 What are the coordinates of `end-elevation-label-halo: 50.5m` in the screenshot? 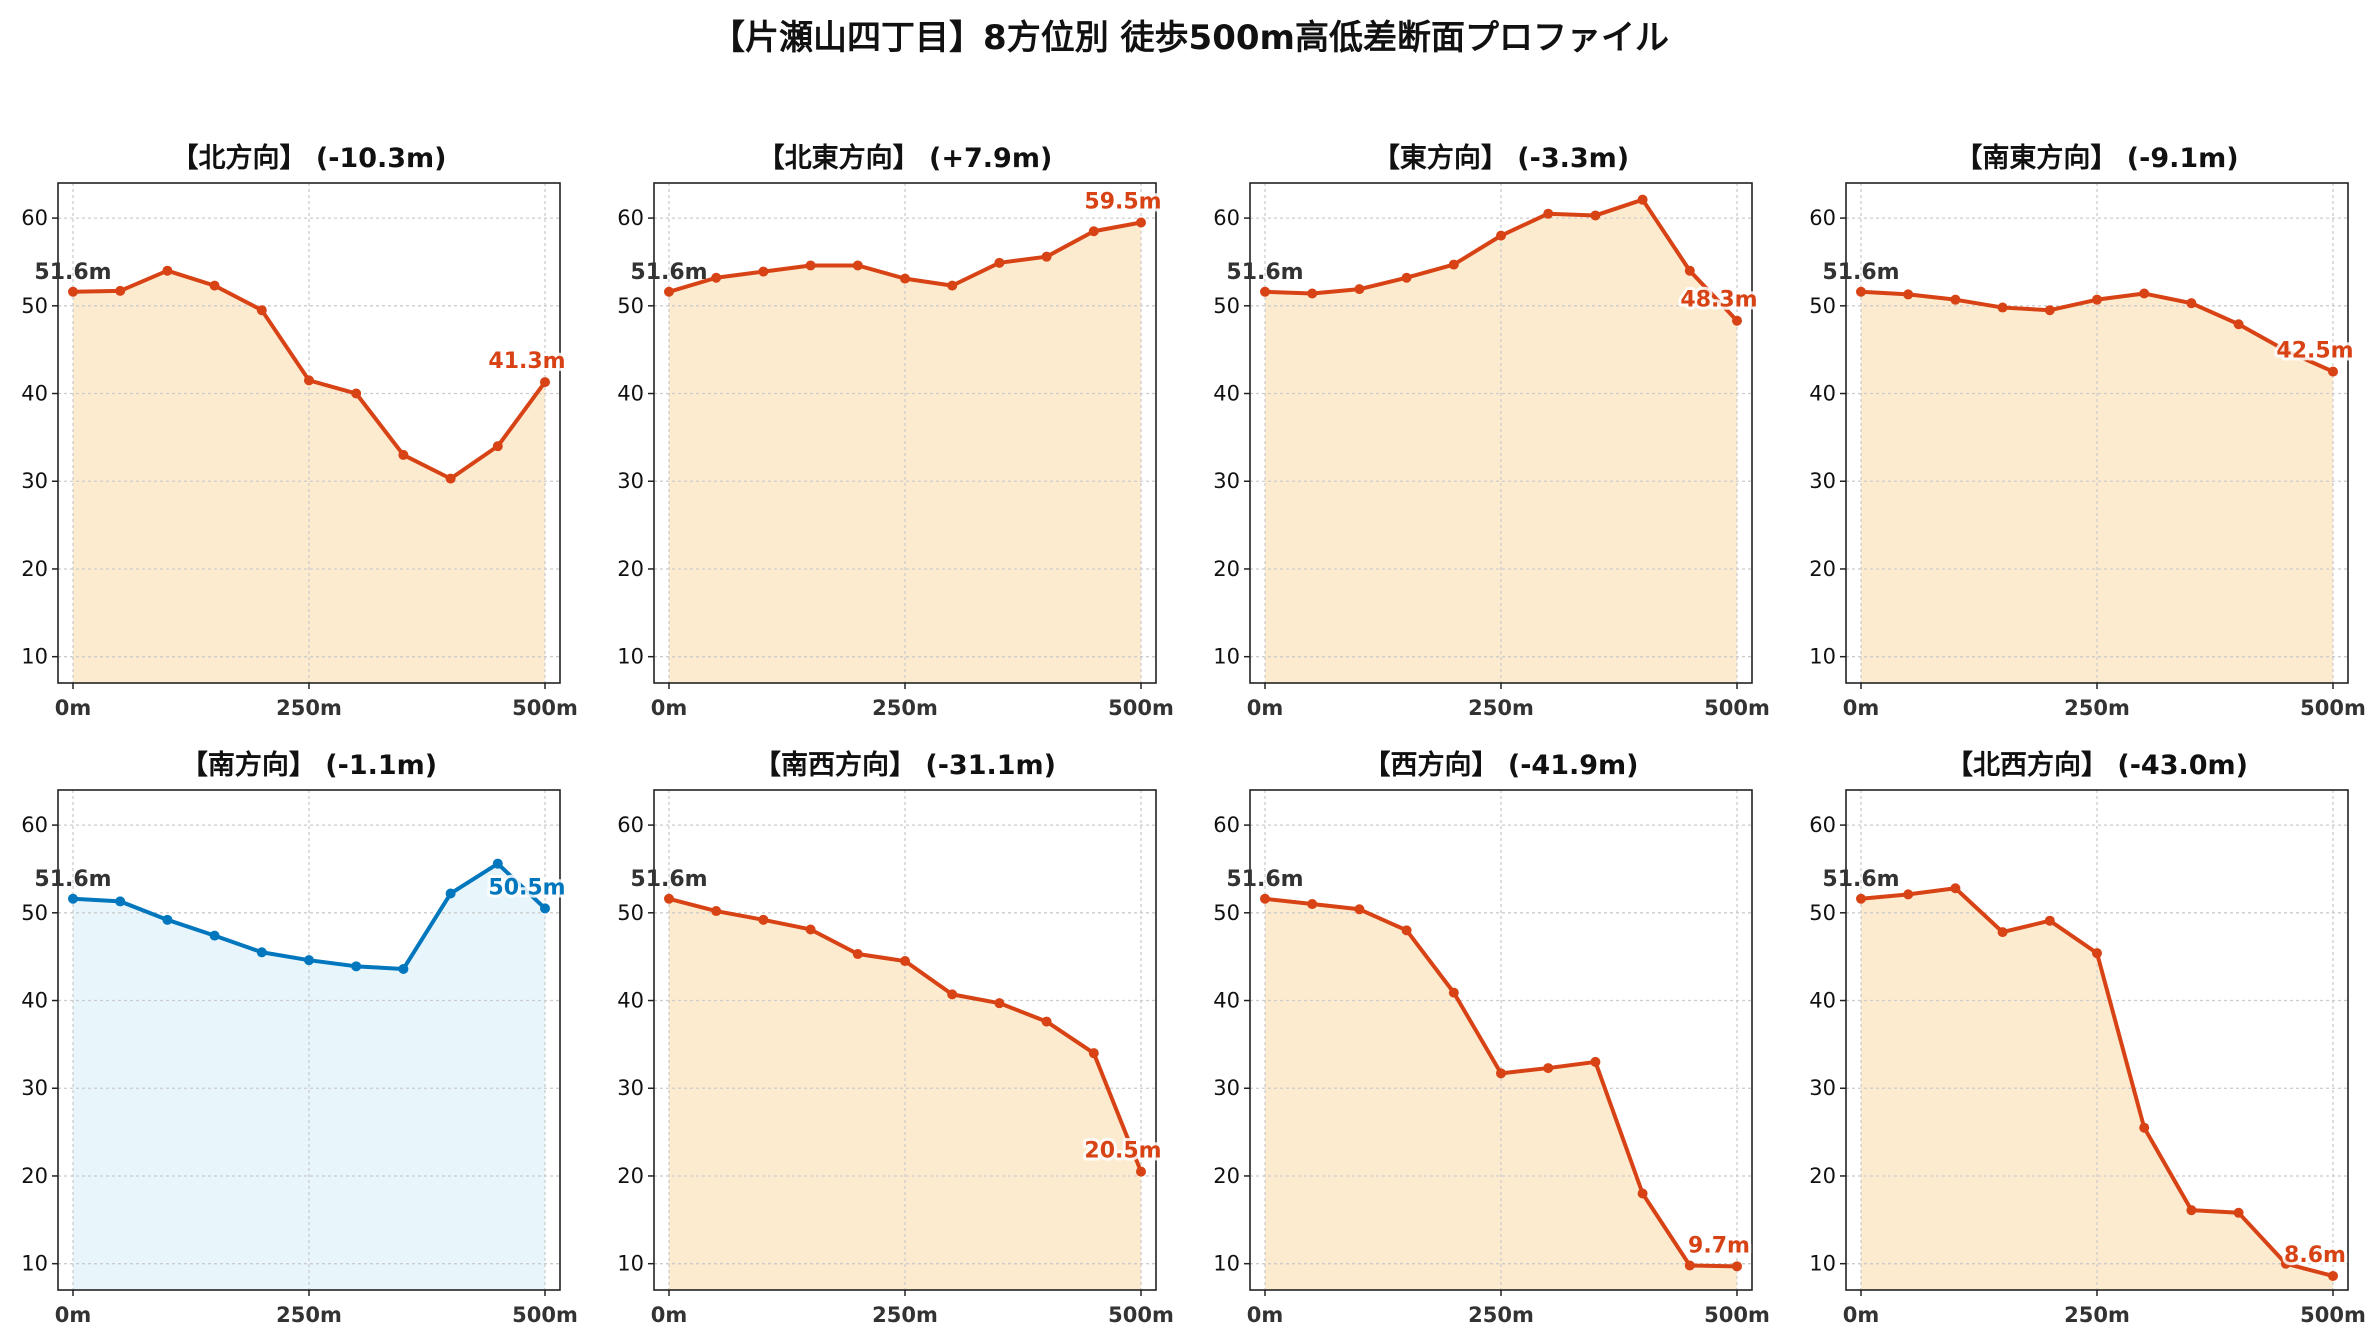 It's located at (526, 887).